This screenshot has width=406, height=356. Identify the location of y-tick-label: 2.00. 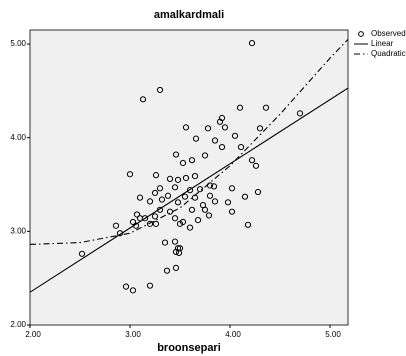
(18, 324).